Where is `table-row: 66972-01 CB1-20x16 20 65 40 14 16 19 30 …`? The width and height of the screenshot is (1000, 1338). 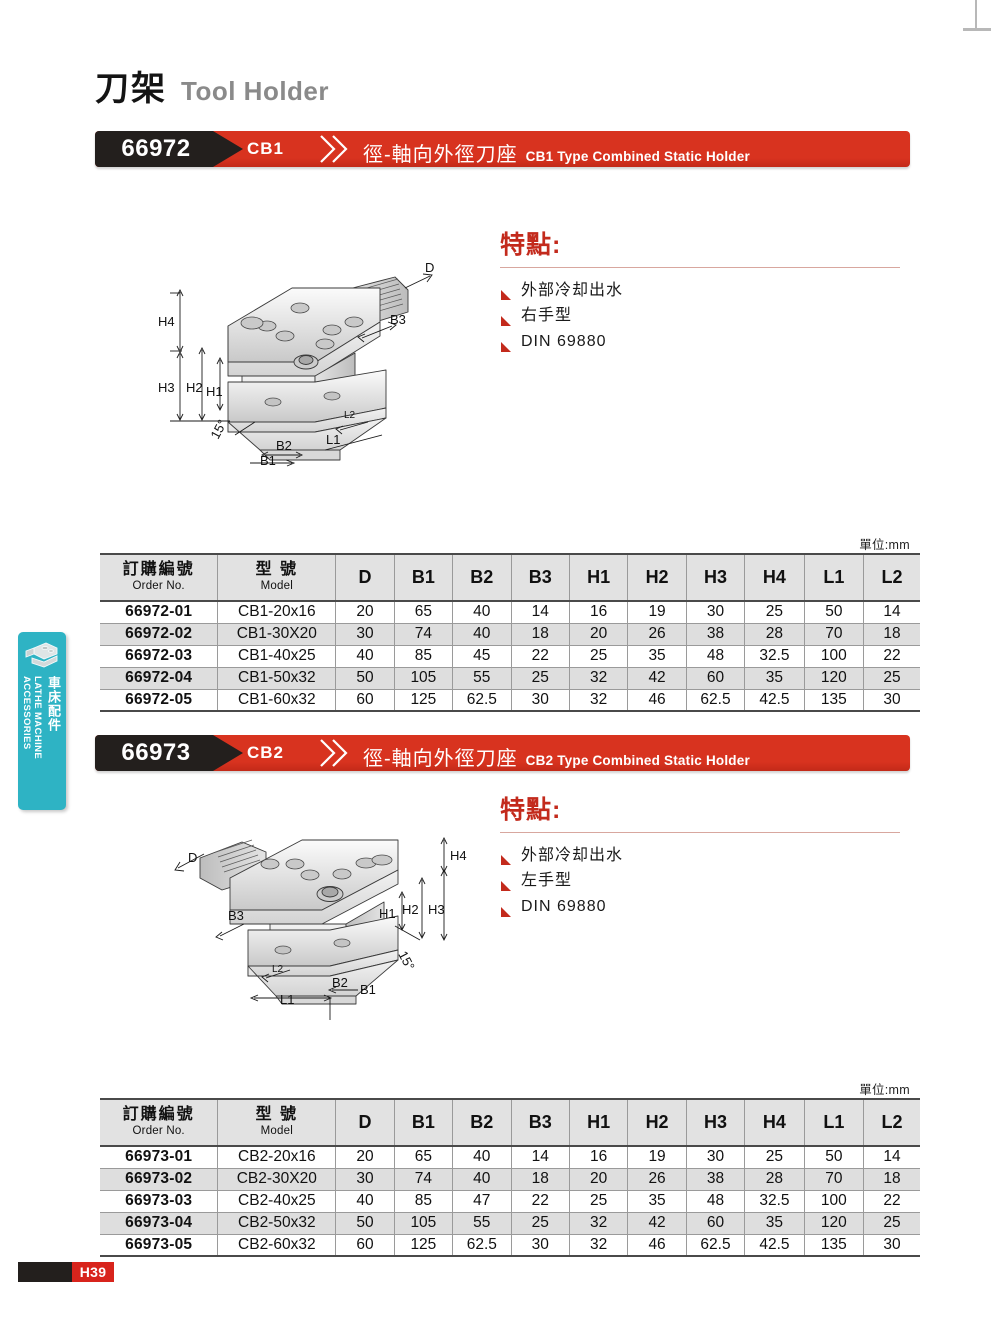
table-row: 66972-01 CB1-20x16 20 65 40 14 16 19 30 … is located at coordinates (510, 612).